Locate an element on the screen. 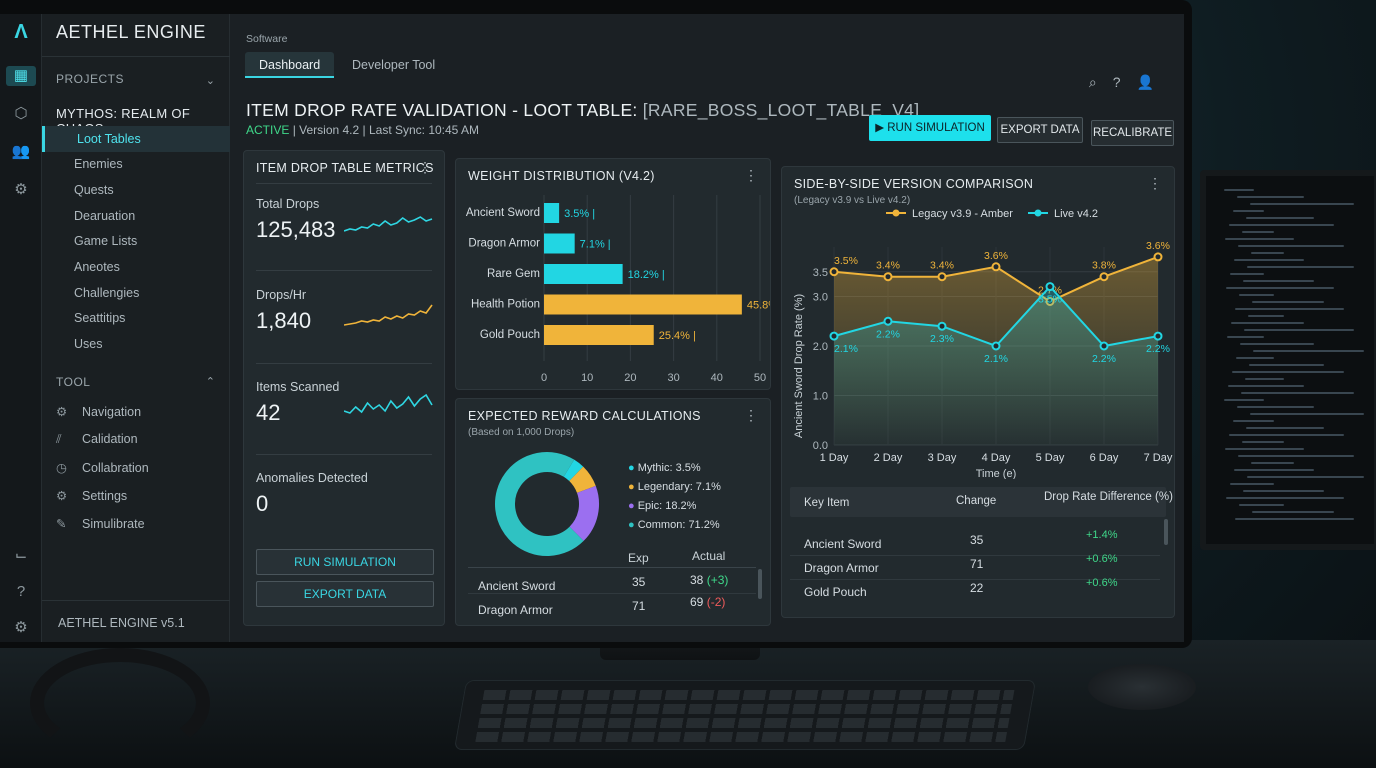 This screenshot has height=768, width=1376. data-label: 3.6% is located at coordinates (1158, 246).